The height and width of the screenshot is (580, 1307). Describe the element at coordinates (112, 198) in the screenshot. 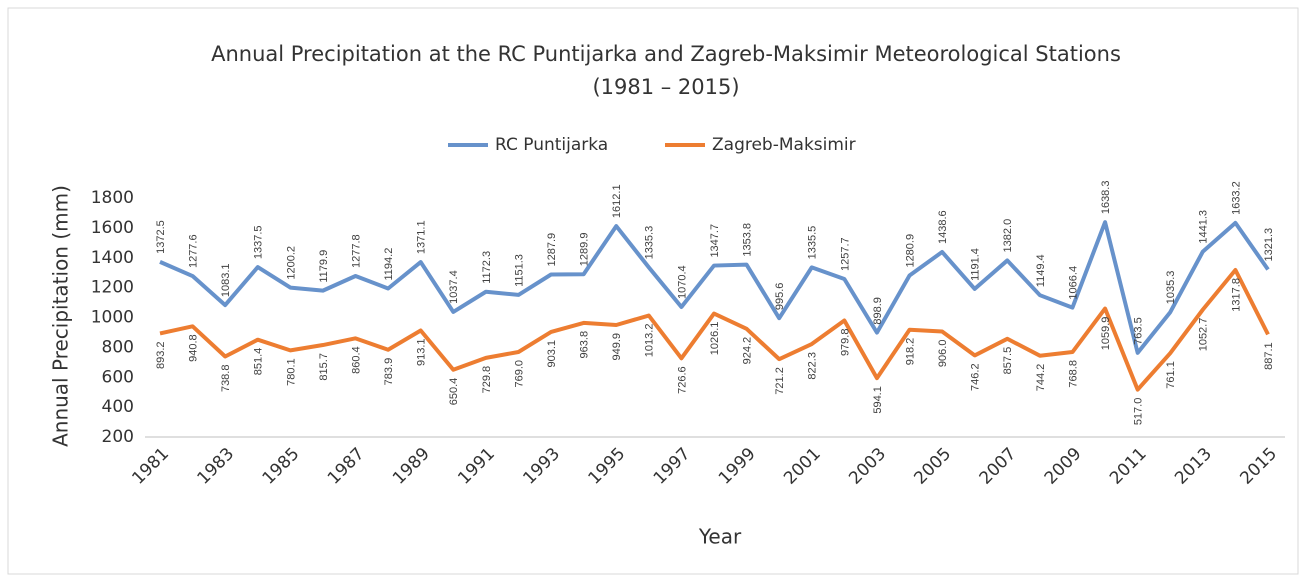

I see `y-tick-label: 1800` at that location.